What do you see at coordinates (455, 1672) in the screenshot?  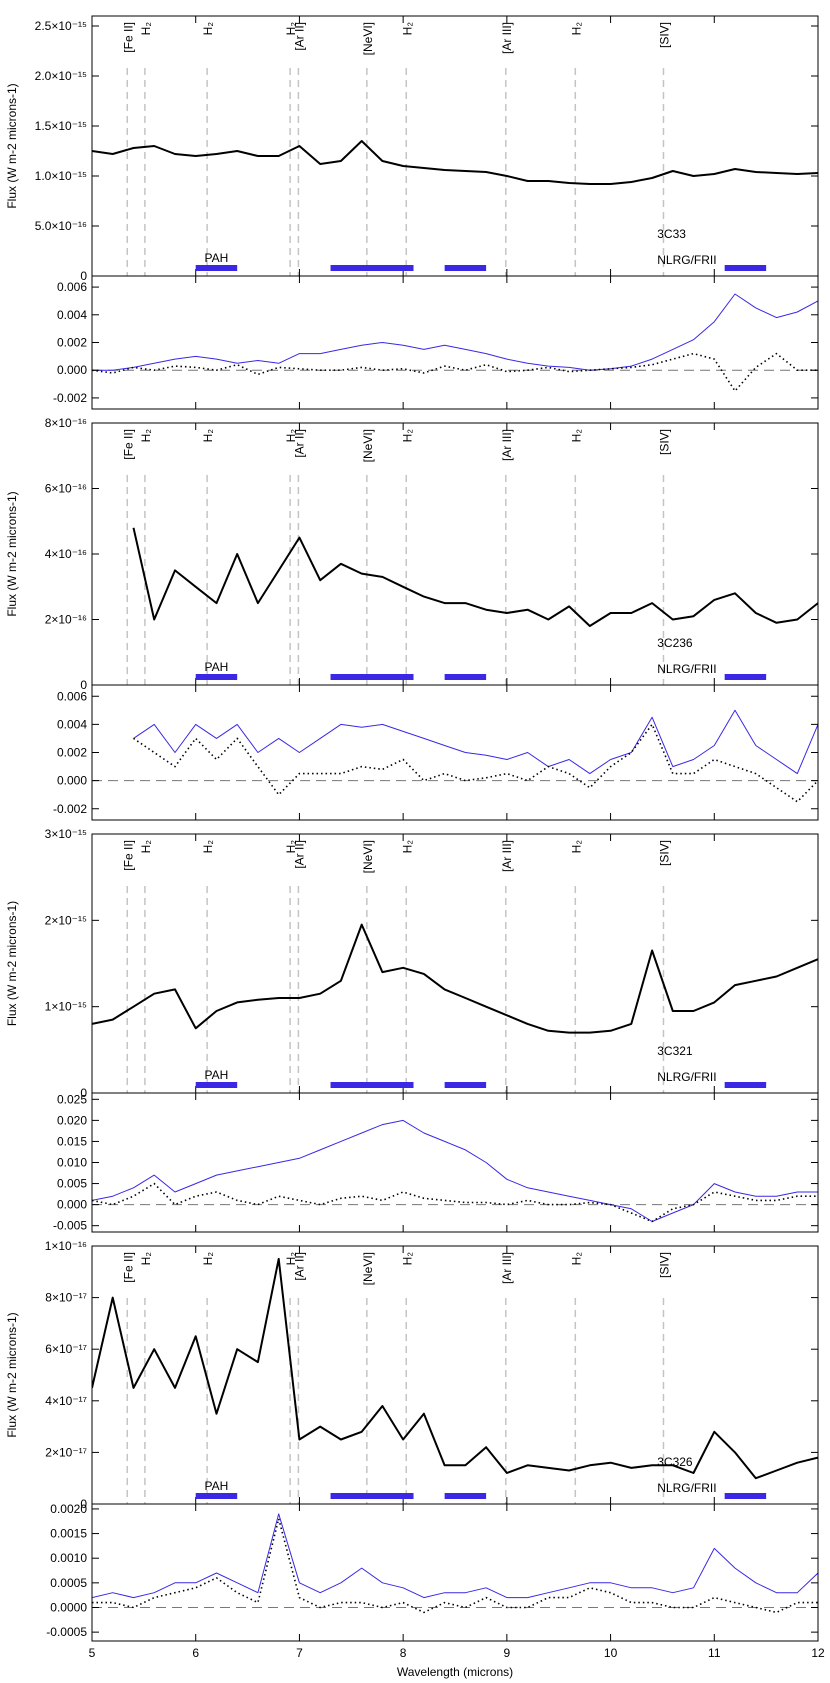 I see `x-axis-title: Wavelength (microns)` at bounding box center [455, 1672].